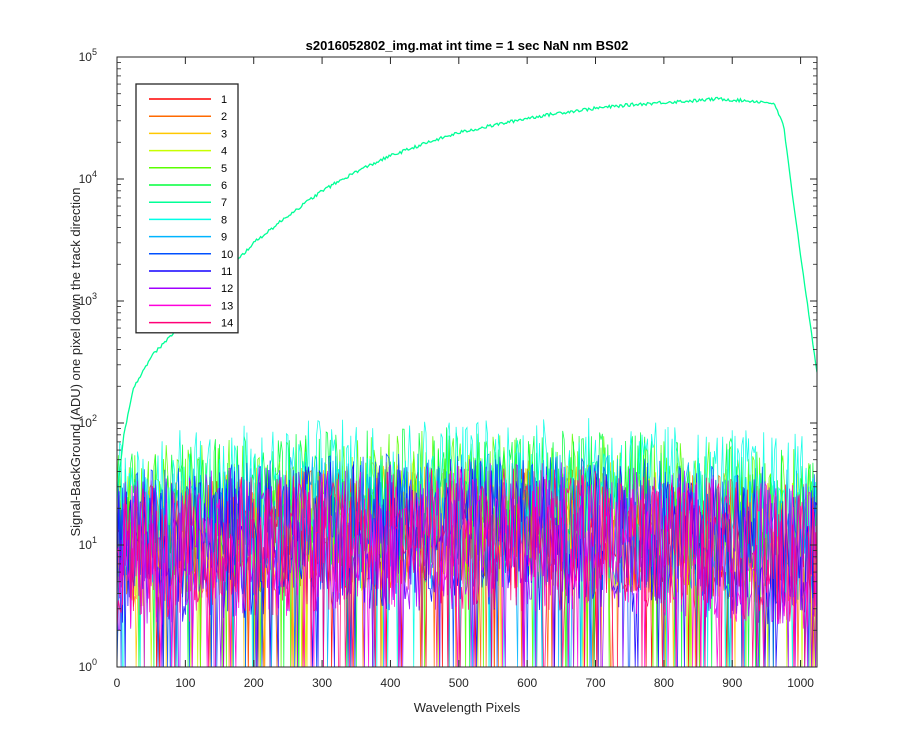 This screenshot has width=900, height=750. What do you see at coordinates (322, 683) in the screenshot?
I see `x-tick-label: 300` at bounding box center [322, 683].